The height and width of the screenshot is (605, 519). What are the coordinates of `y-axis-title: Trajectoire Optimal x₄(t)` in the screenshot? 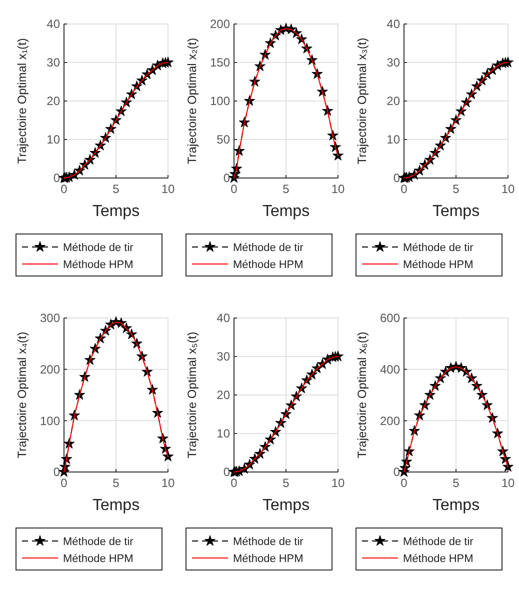 It's located at (22, 395).